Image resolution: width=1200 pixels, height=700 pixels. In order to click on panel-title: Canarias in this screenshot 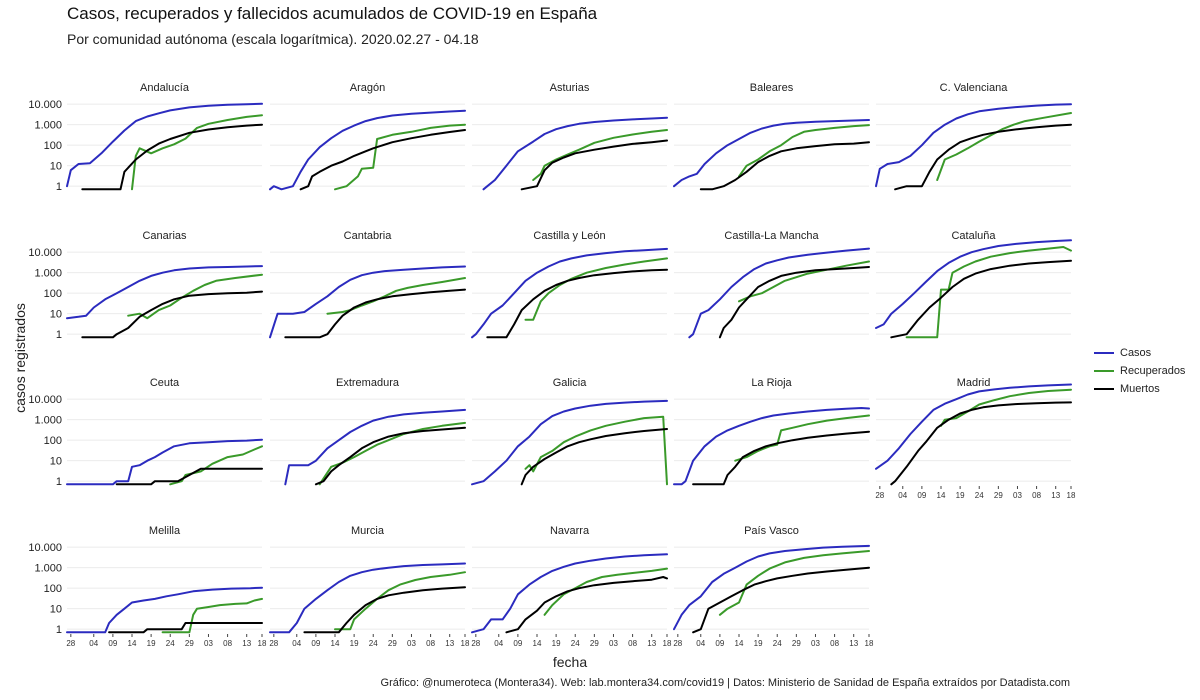, I will do `click(164, 236)`.